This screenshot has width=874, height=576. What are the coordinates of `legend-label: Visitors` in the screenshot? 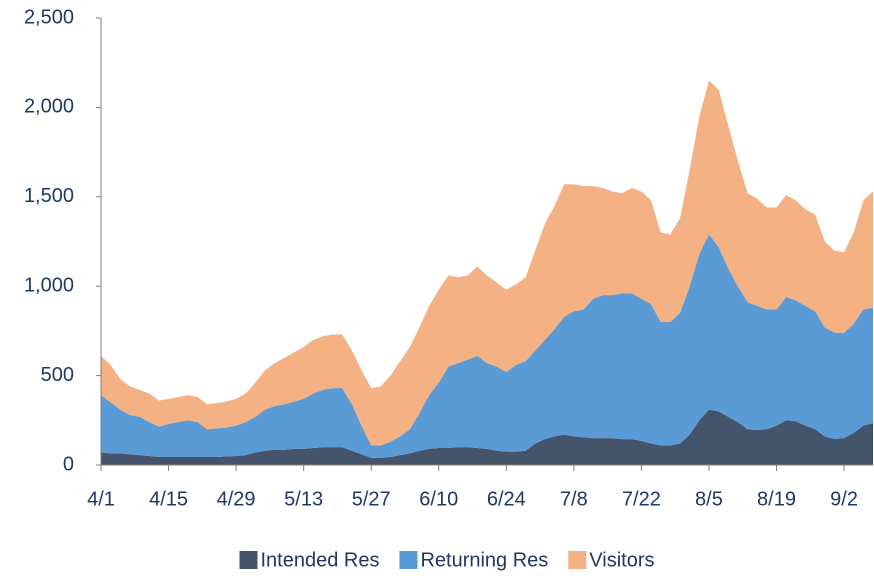 It's located at (621, 560).